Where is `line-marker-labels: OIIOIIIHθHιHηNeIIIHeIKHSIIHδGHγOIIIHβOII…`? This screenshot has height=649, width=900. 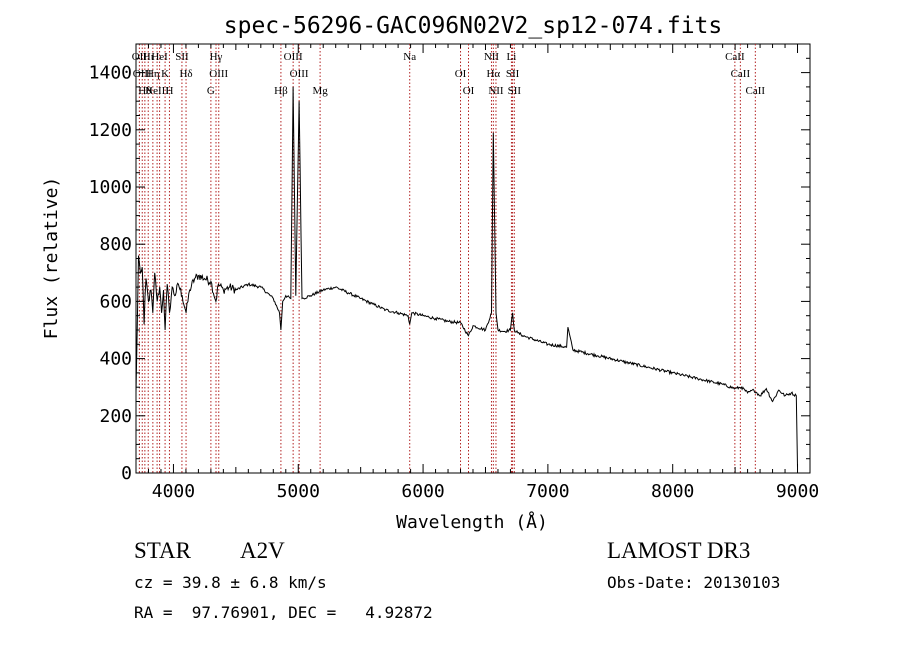 line-marker-labels: OIIOIIIHθHιHηNeIIIHeIKHSIIHδGHγOIIIHβOII… is located at coordinates (449, 74).